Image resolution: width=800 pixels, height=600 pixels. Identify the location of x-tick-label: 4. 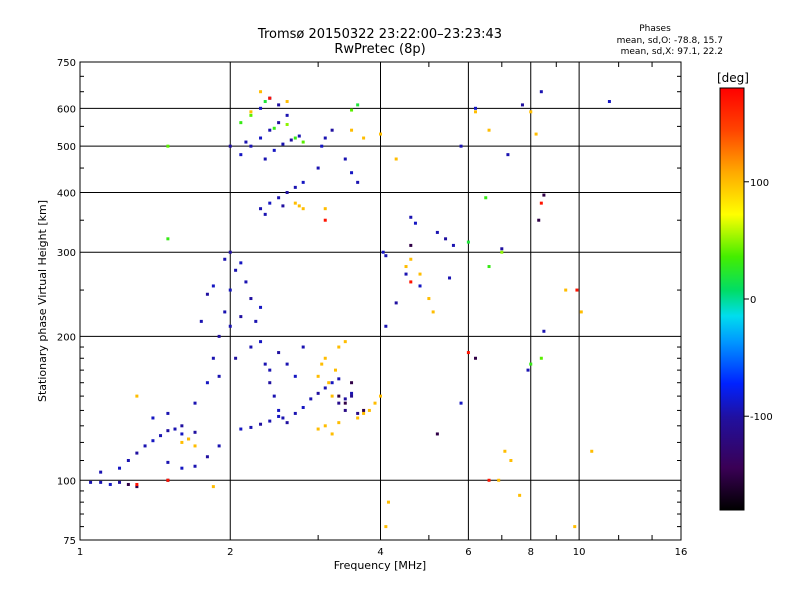
(380, 552).